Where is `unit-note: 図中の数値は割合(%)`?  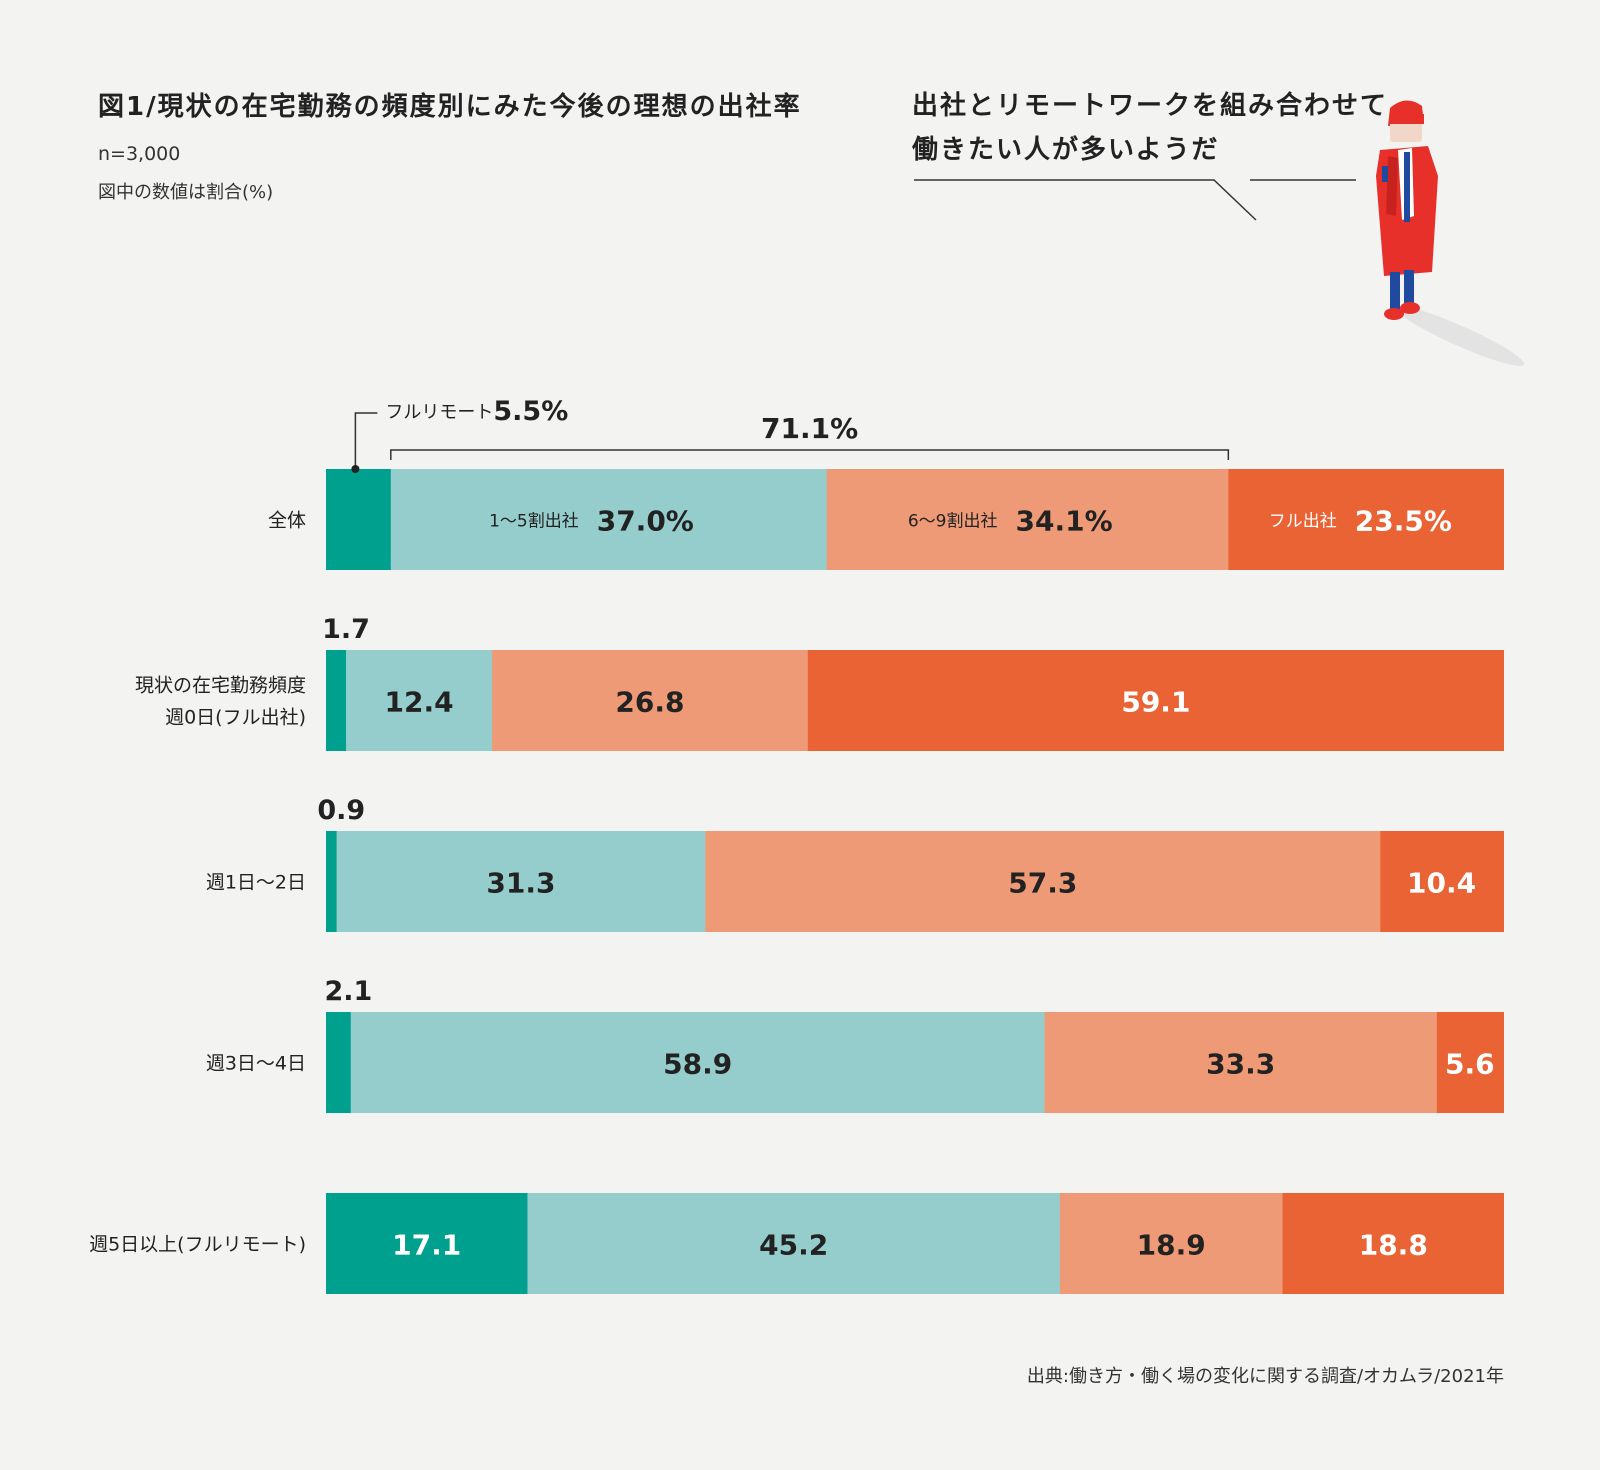
unit-note: 図中の数値は割合(%) is located at coordinates (186, 192).